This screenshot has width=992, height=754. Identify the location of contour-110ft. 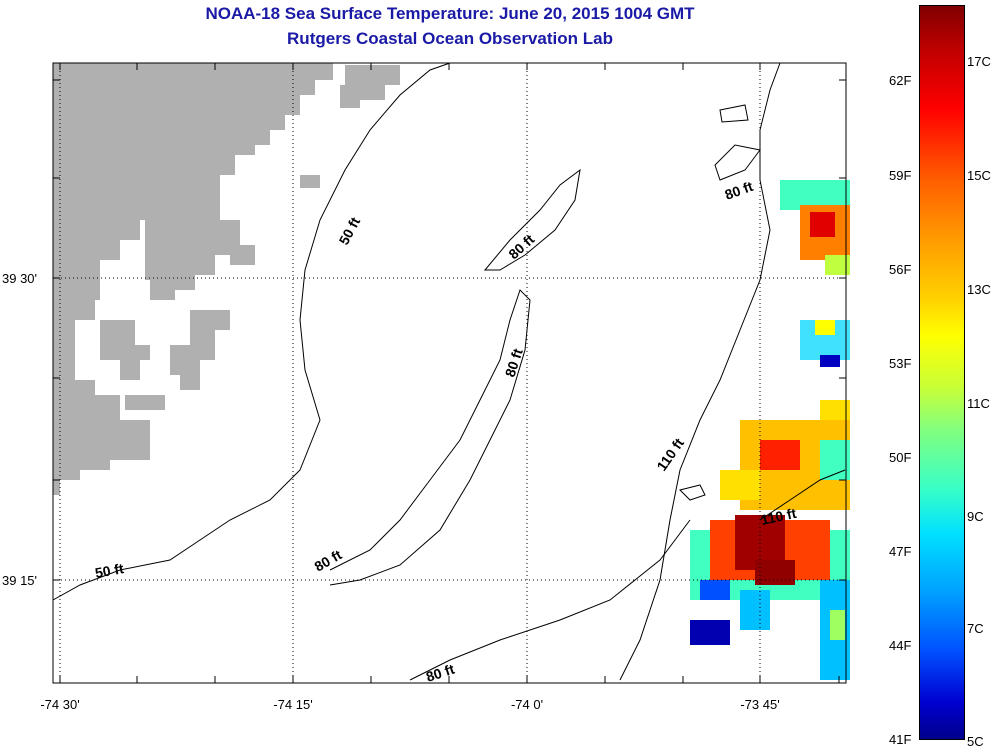
(700, 371).